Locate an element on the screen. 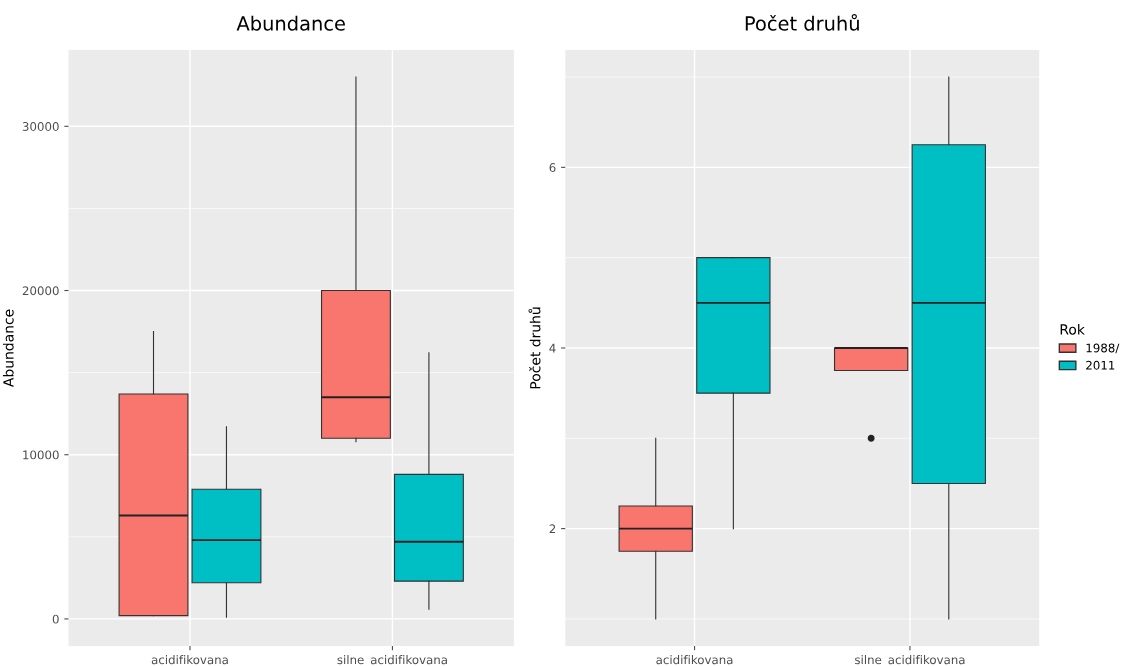 Image resolution: width=1142 pixels, height=666 pixels. legend-label: 1988/ is located at coordinates (1103, 348).